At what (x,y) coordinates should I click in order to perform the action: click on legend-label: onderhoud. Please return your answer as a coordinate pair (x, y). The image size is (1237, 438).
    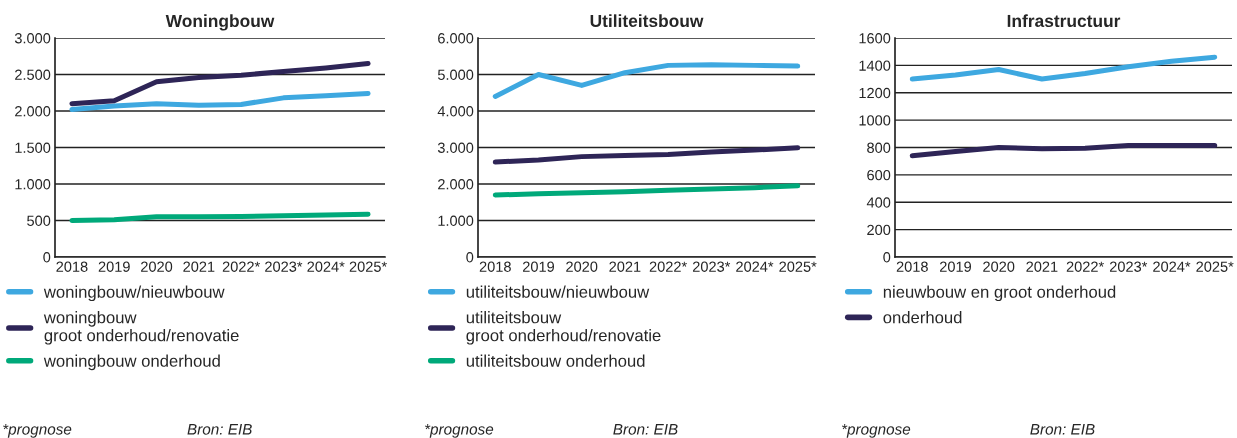
    Looking at the image, I should click on (922, 317).